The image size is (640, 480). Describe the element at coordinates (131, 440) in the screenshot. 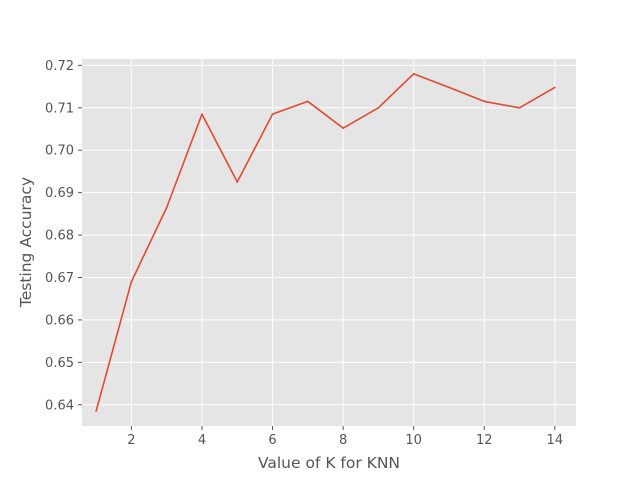

I see `x-tick-label: 2` at that location.